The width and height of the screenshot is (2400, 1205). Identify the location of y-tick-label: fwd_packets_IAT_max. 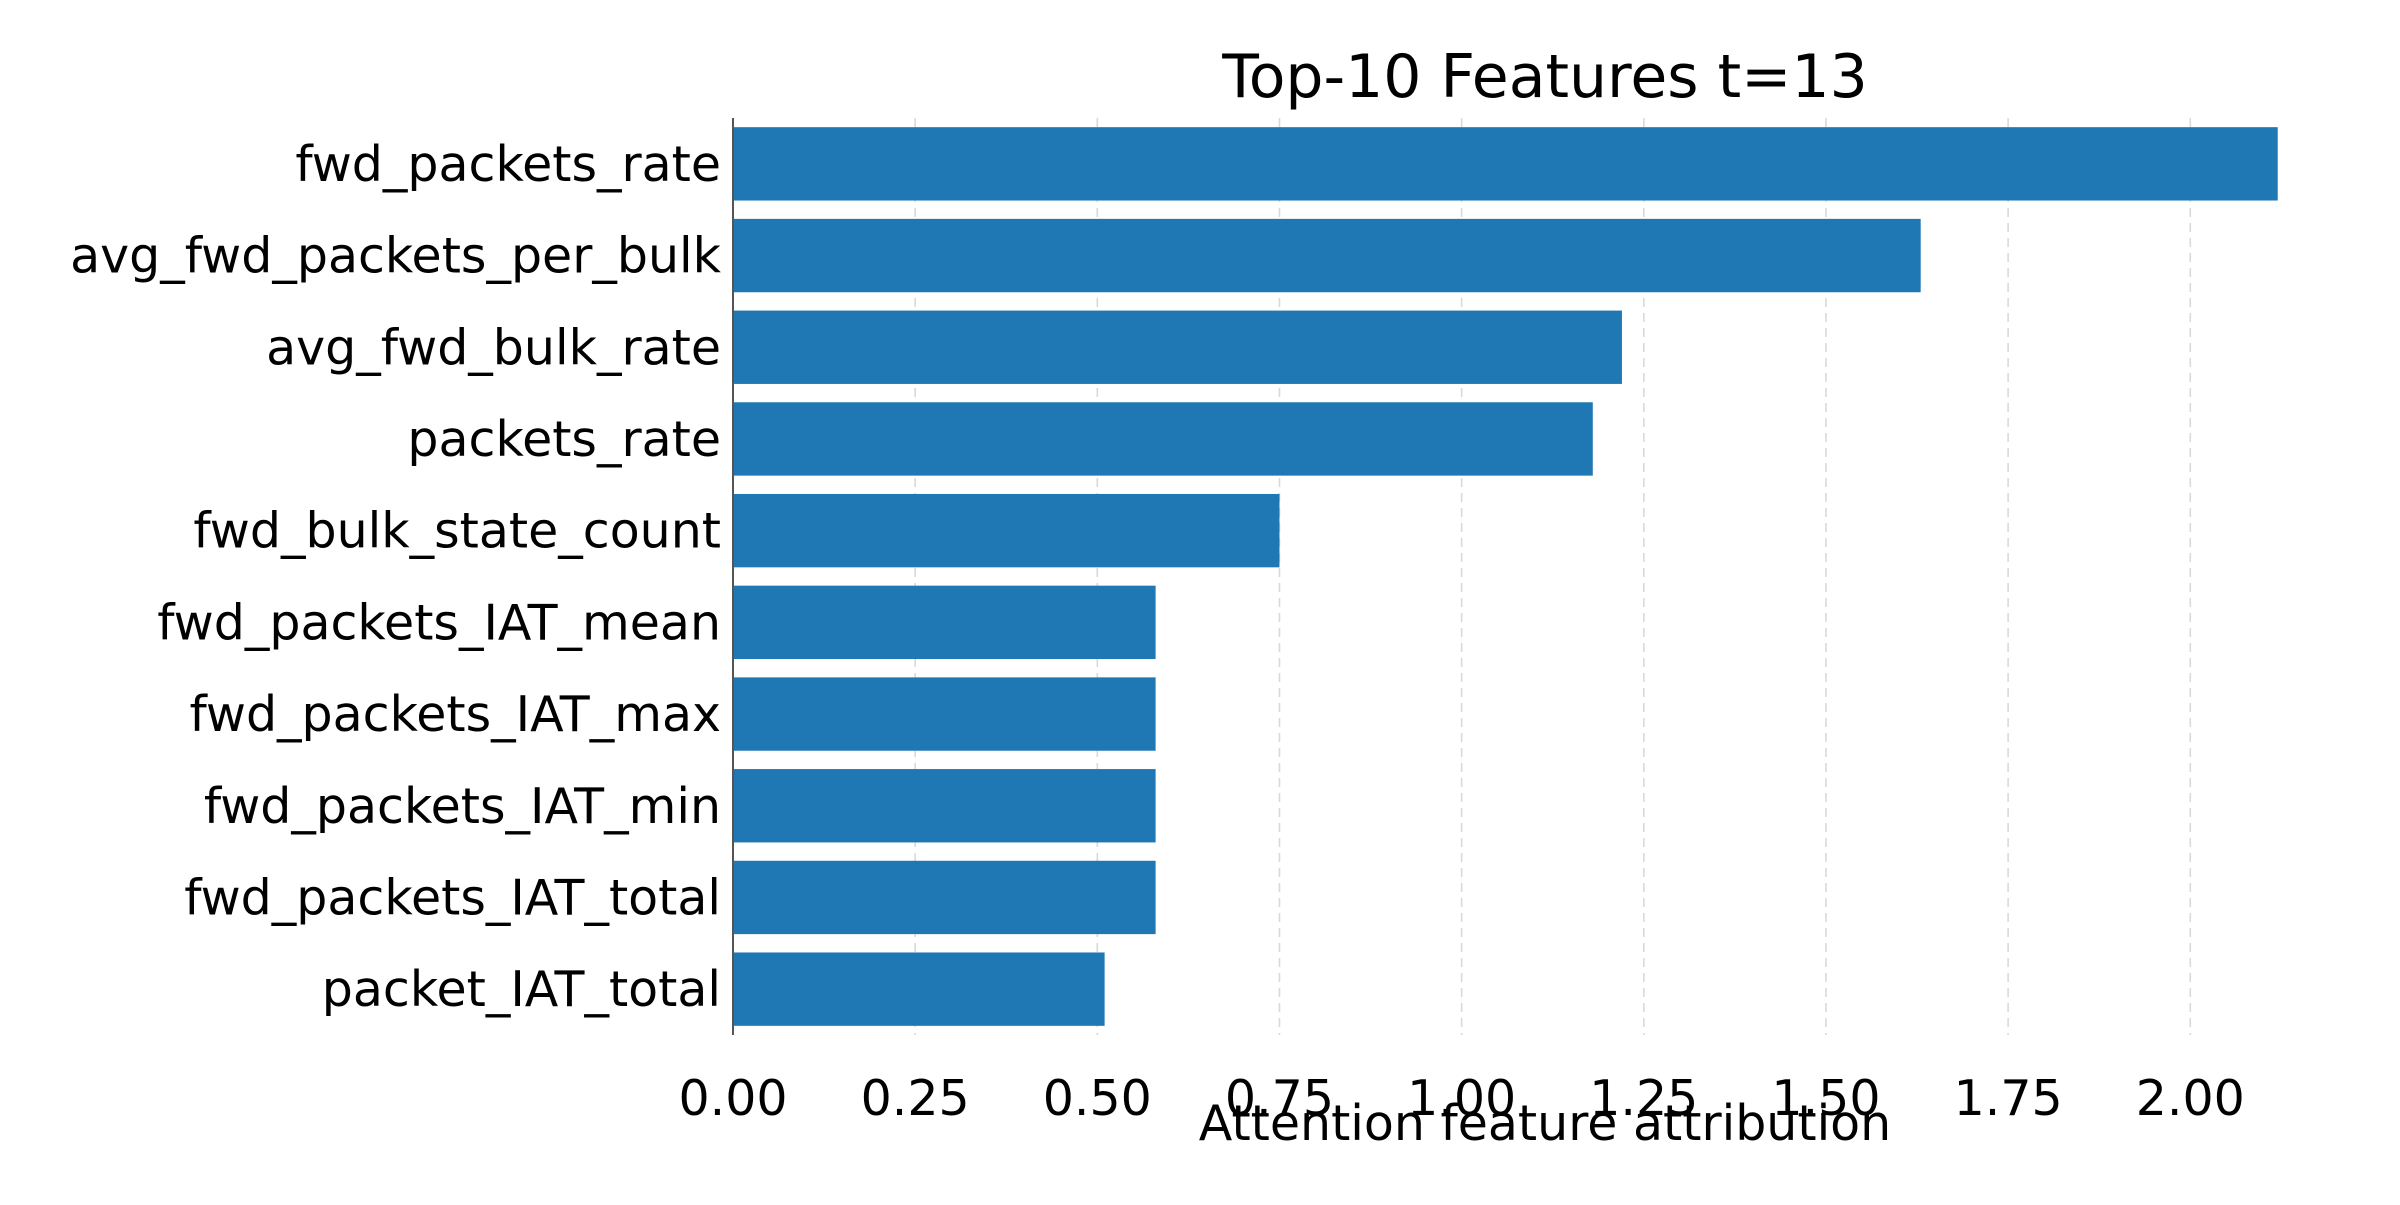
(455, 714).